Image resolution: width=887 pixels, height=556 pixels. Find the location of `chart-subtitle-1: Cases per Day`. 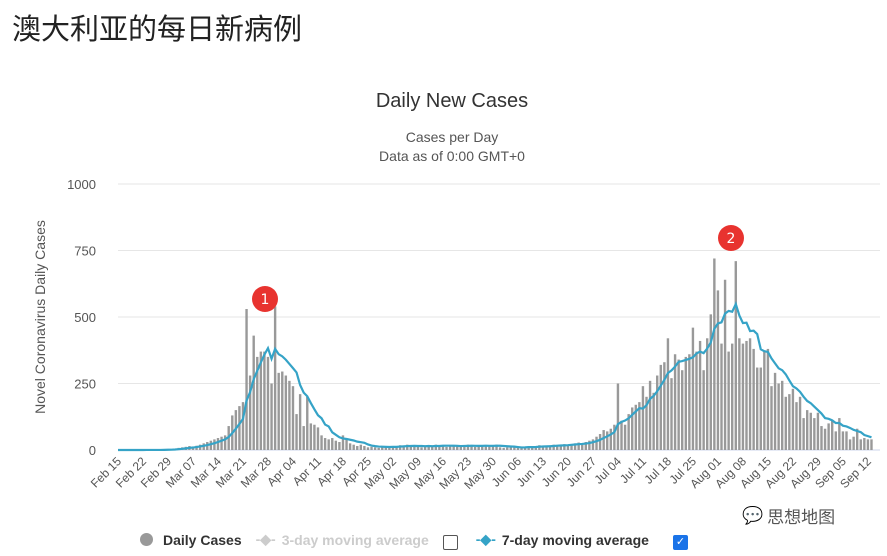

chart-subtitle-1: Cases per Day is located at coordinates (452, 137).